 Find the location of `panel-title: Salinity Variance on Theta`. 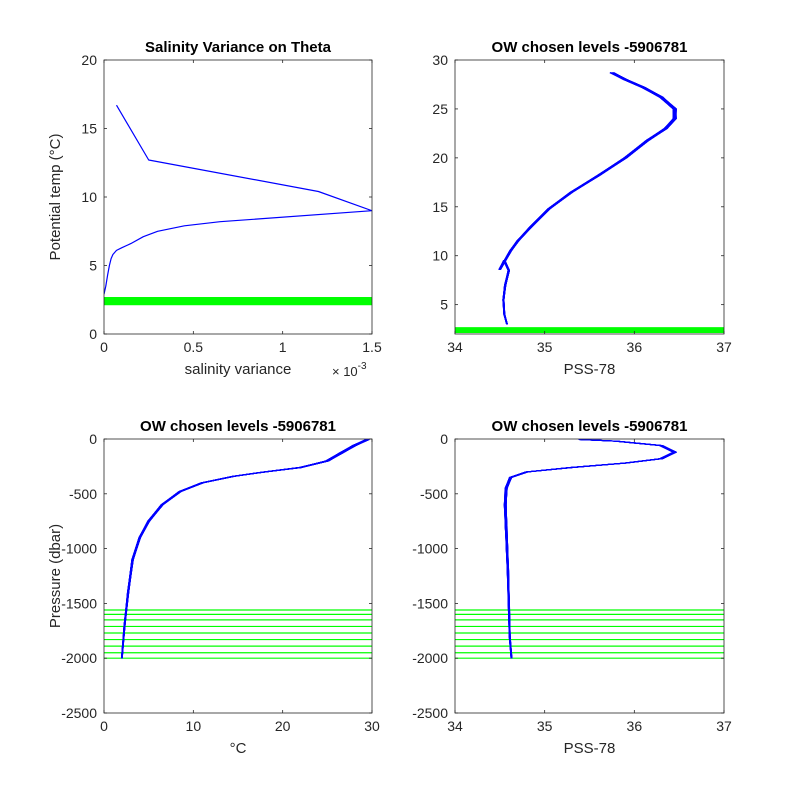

panel-title: Salinity Variance on Theta is located at coordinates (238, 47).